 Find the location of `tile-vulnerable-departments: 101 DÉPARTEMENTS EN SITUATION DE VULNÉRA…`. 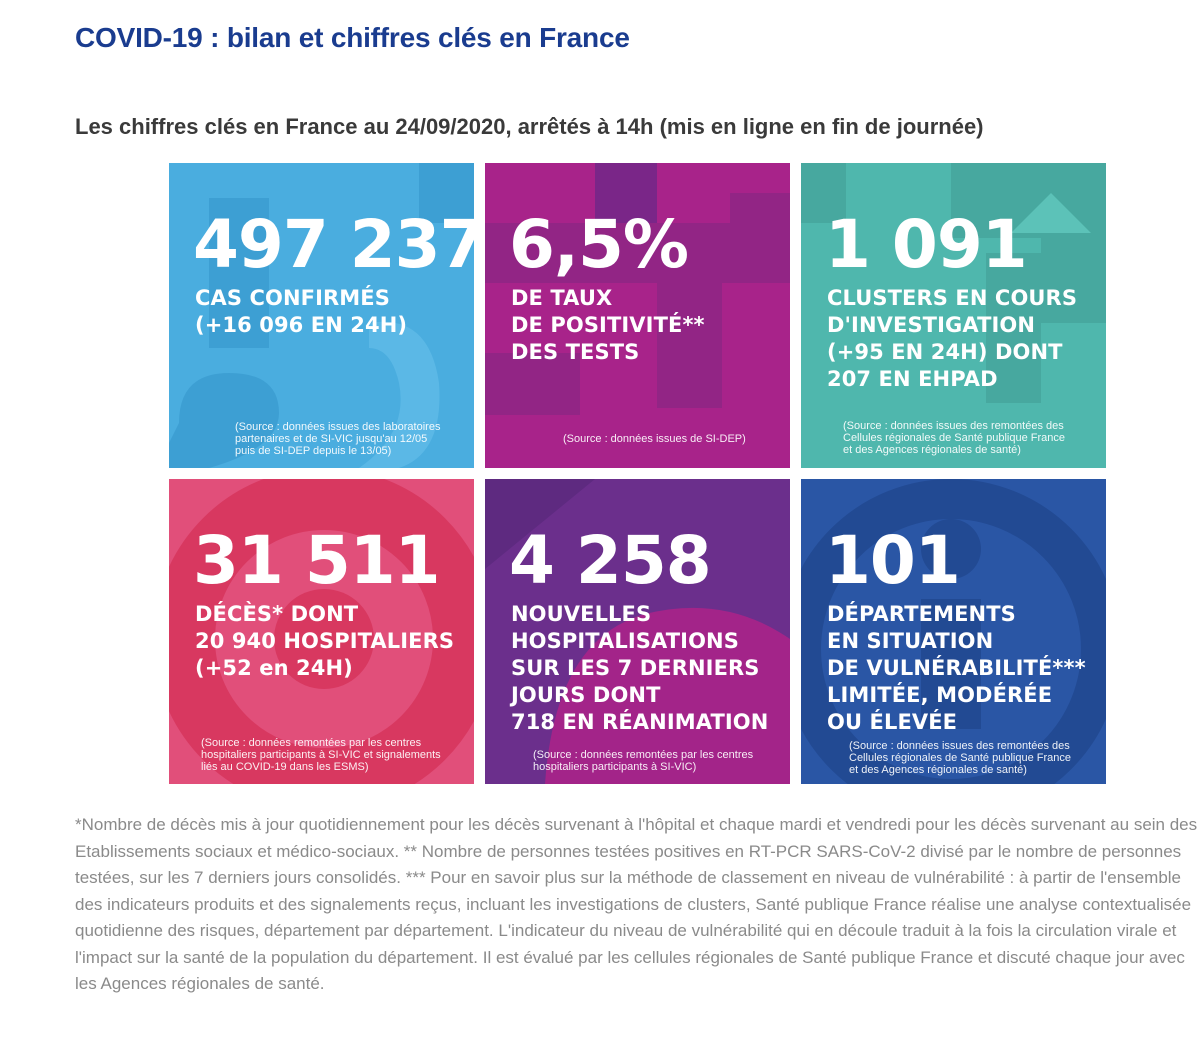

tile-vulnerable-departments: 101 DÉPARTEMENTS EN SITUATION DE VULNÉRA… is located at coordinates (953, 631).